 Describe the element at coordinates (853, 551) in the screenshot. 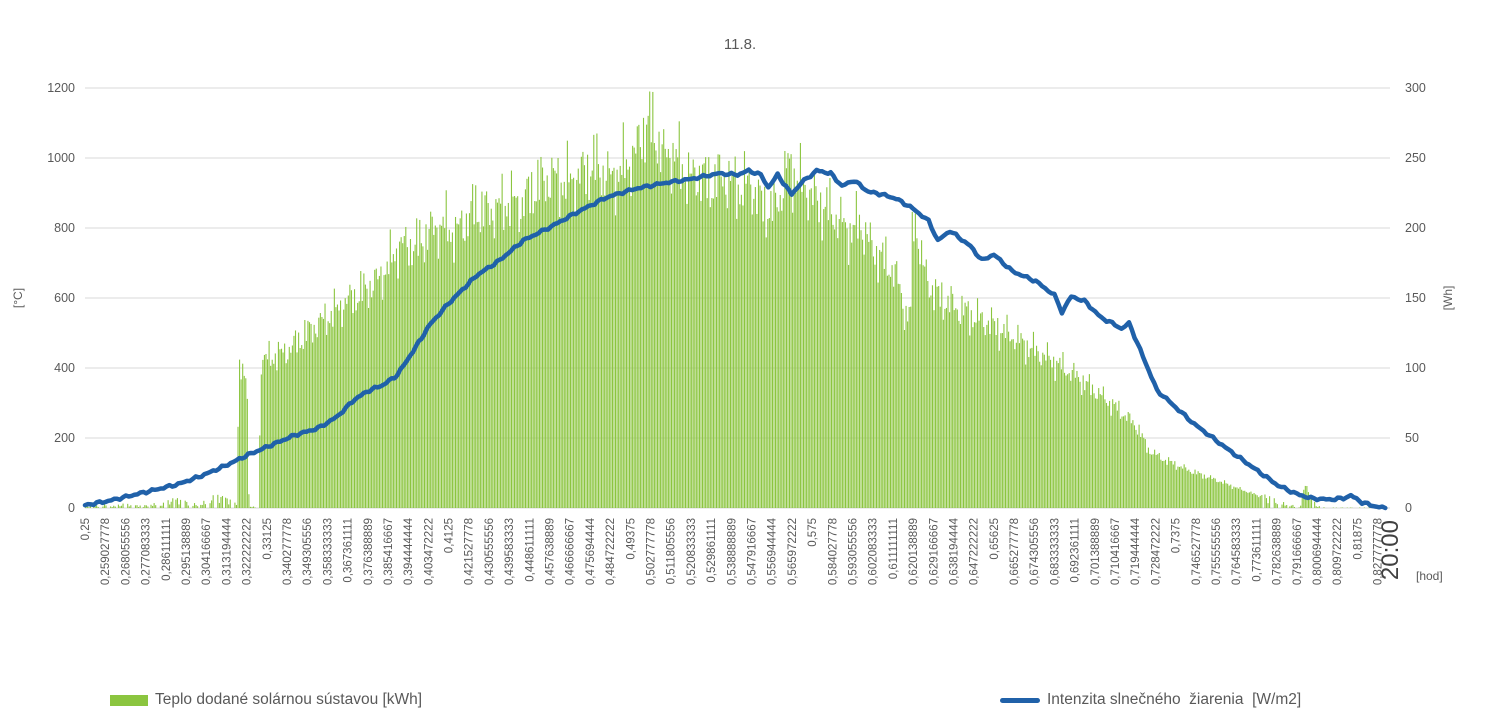

I see `x-axis-tick: 0,593055556` at that location.